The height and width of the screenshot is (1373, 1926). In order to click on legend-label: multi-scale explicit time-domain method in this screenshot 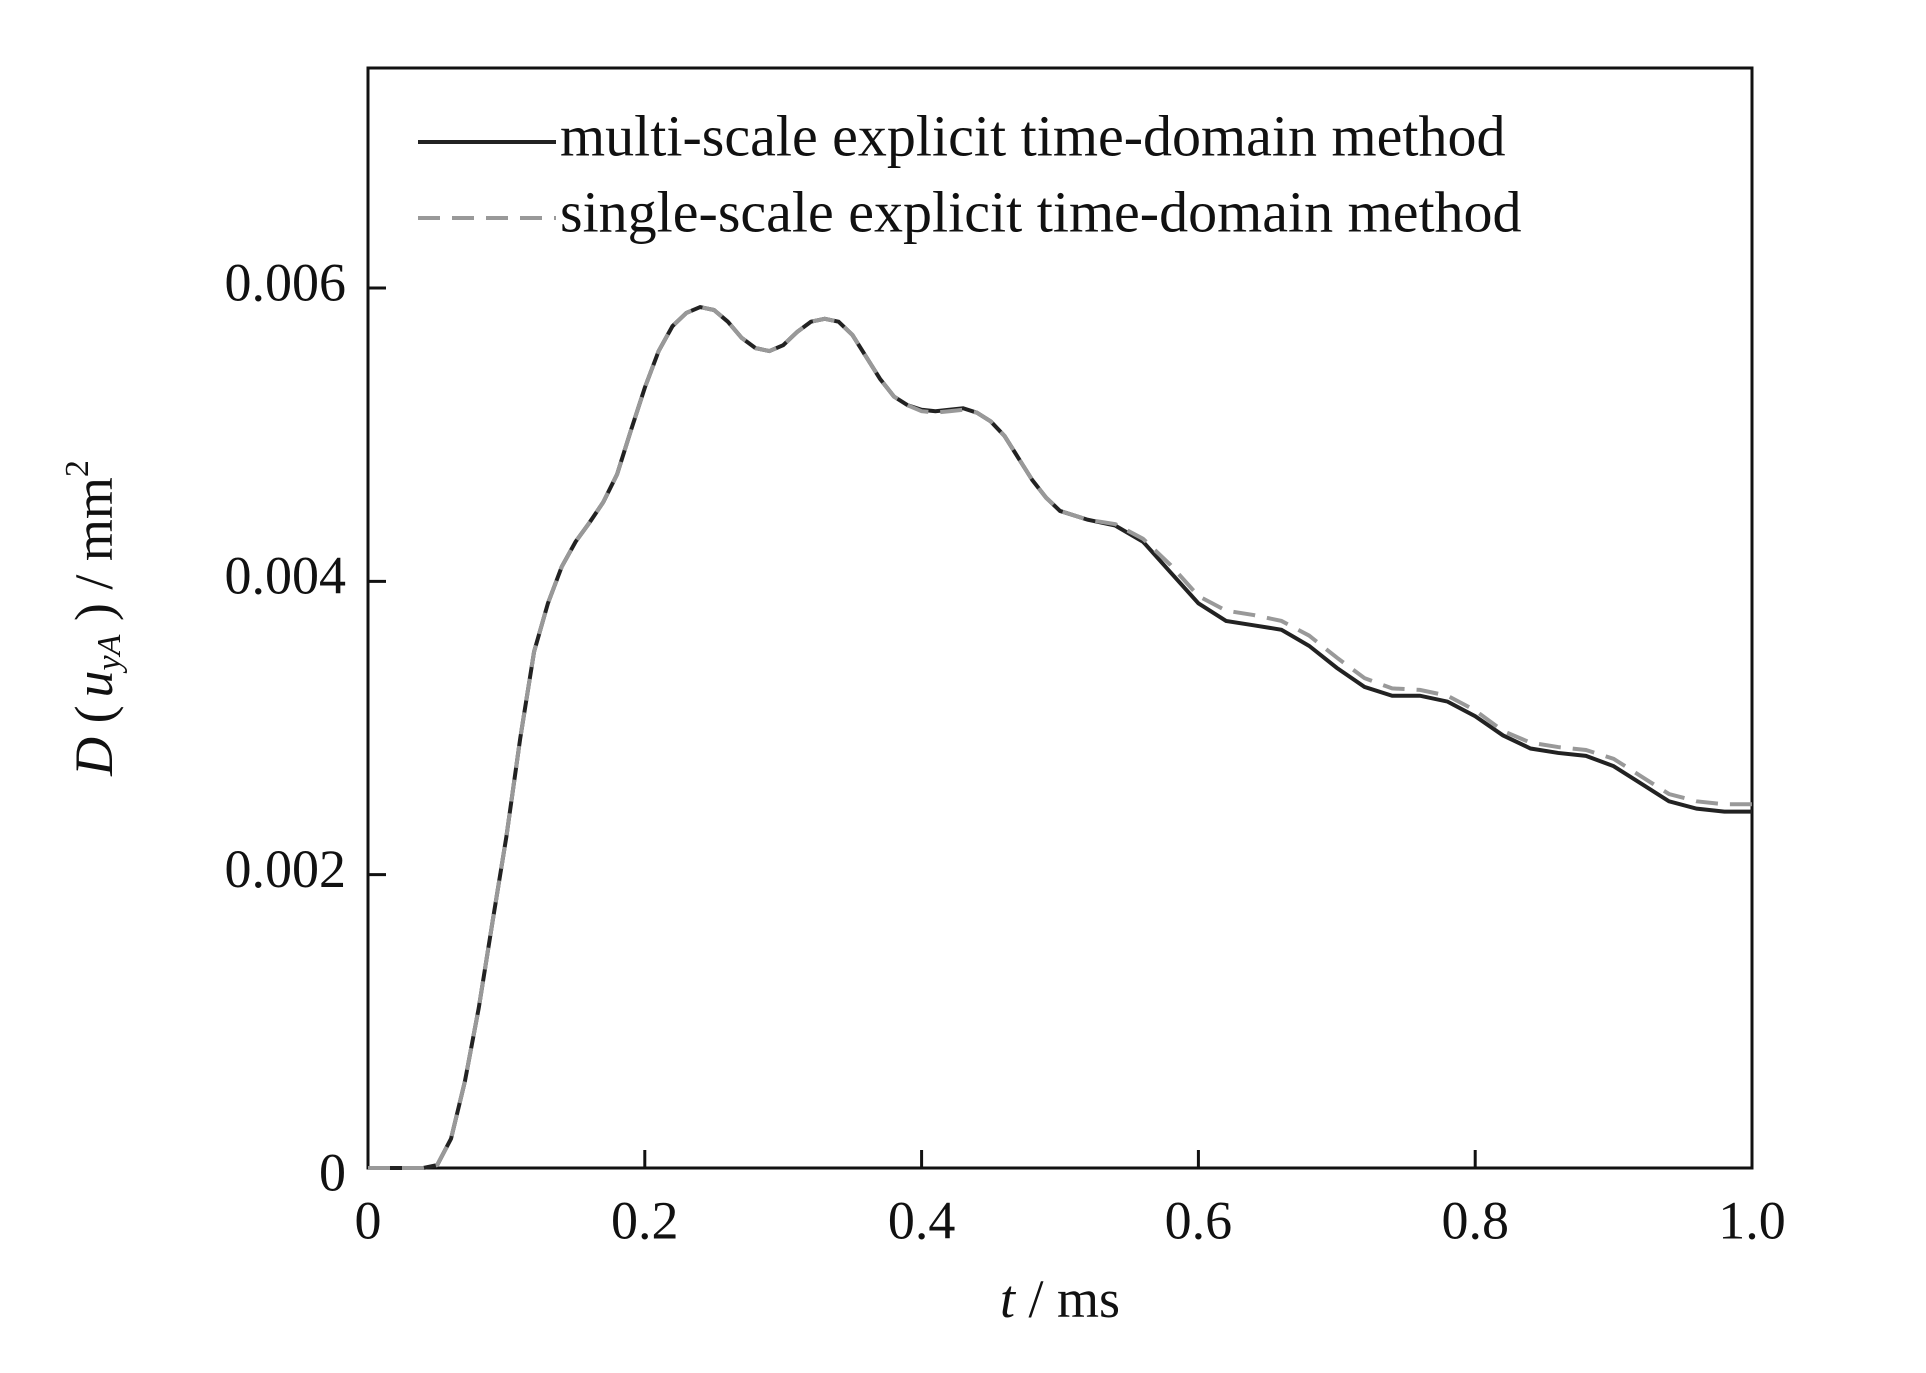, I will do `click(1032, 135)`.